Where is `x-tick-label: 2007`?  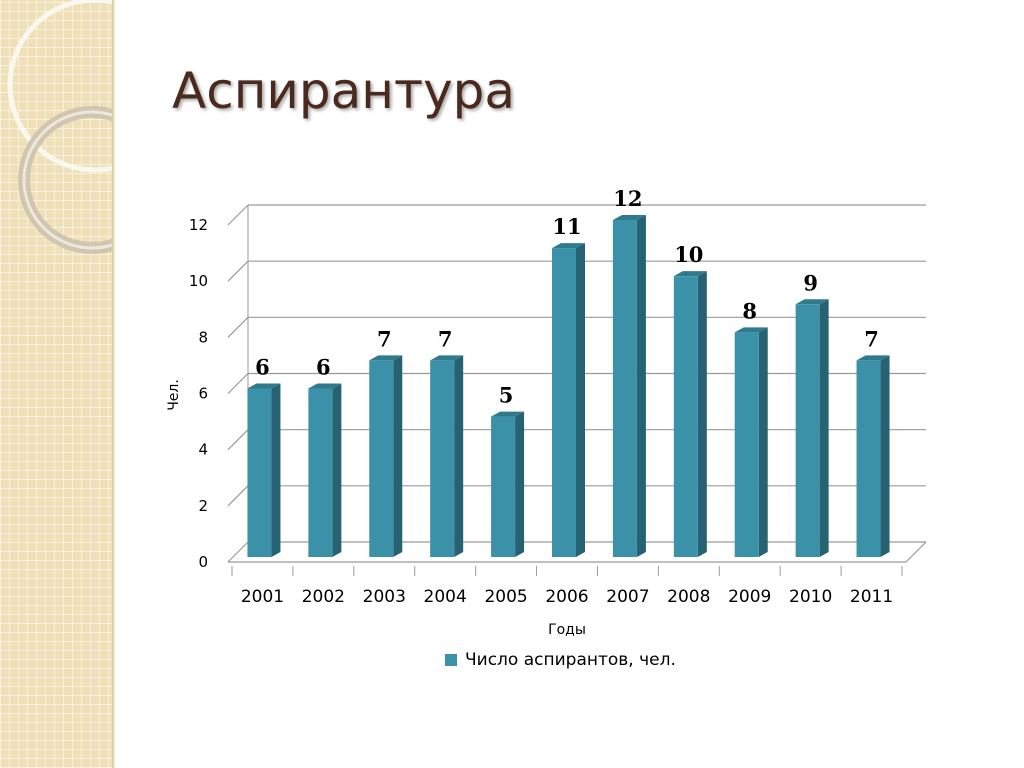
x-tick-label: 2007 is located at coordinates (627, 597).